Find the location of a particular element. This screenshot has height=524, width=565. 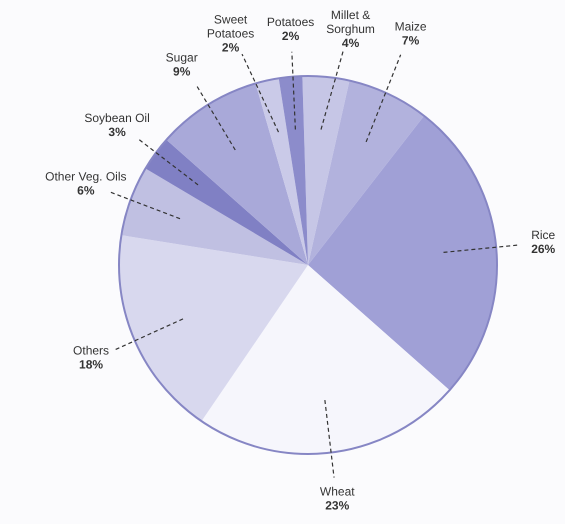

slice-label: Other Veg. Oils is located at coordinates (86, 177).